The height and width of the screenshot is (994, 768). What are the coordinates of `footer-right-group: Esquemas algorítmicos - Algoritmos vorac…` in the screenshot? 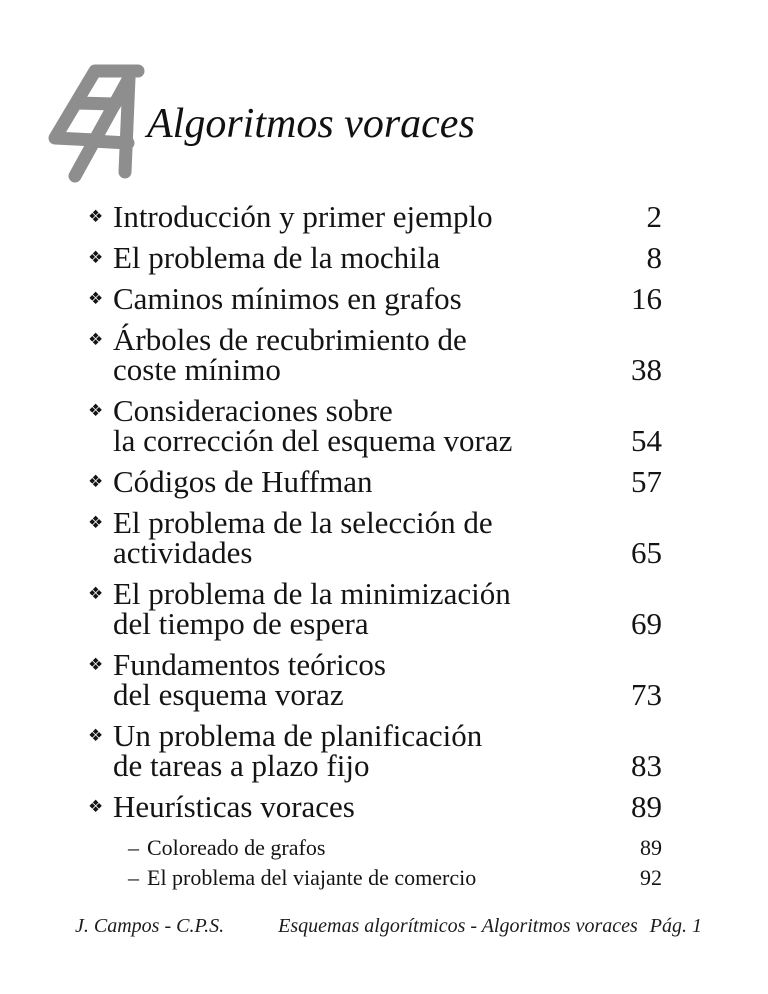 It's located at (490, 926).